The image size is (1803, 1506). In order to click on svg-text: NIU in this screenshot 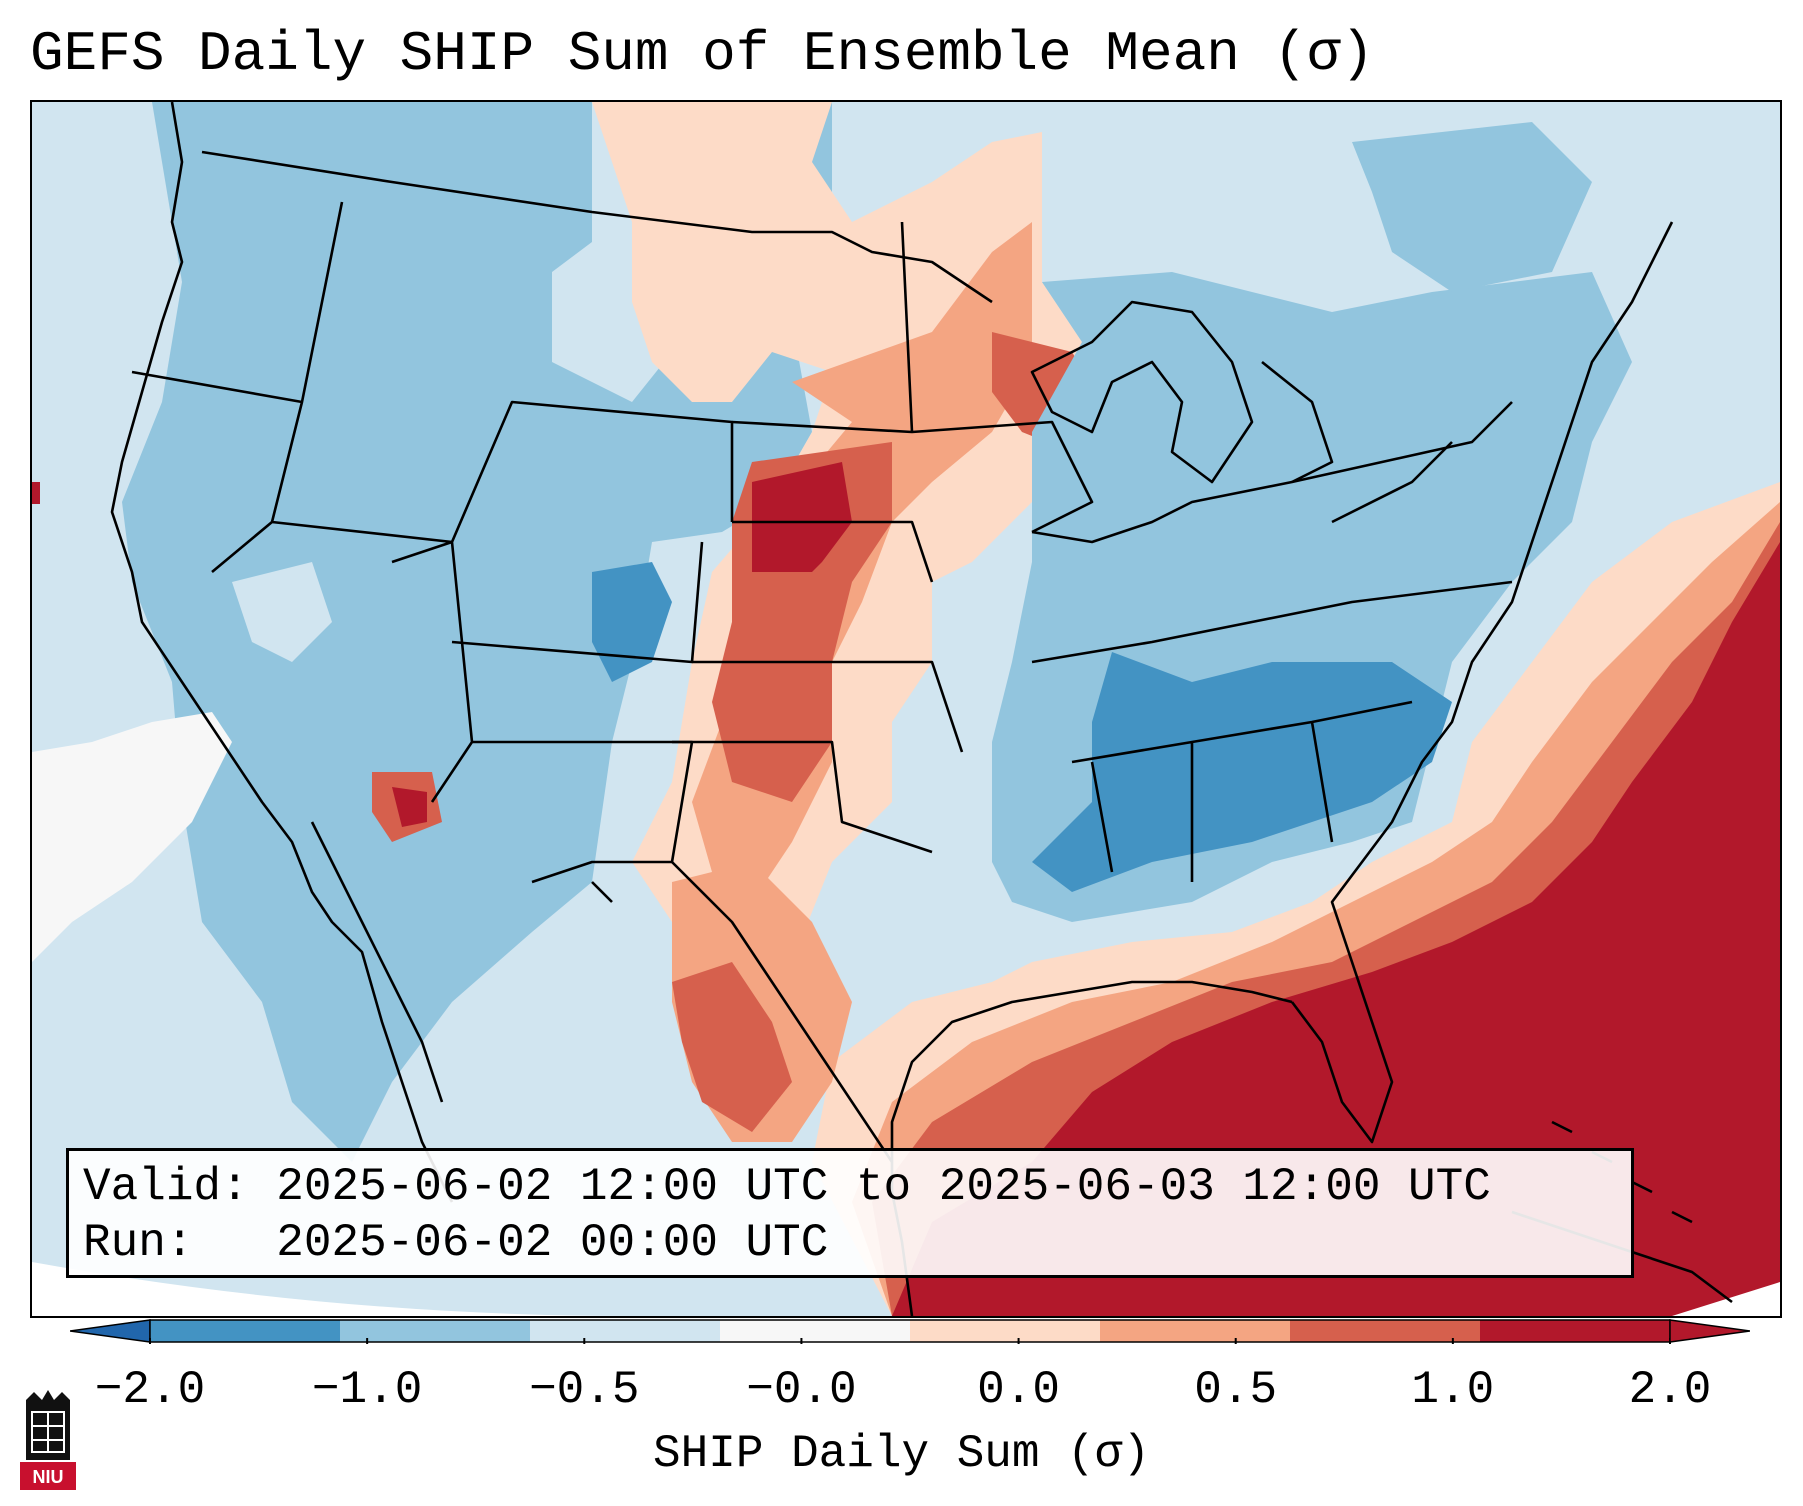, I will do `click(48, 1477)`.